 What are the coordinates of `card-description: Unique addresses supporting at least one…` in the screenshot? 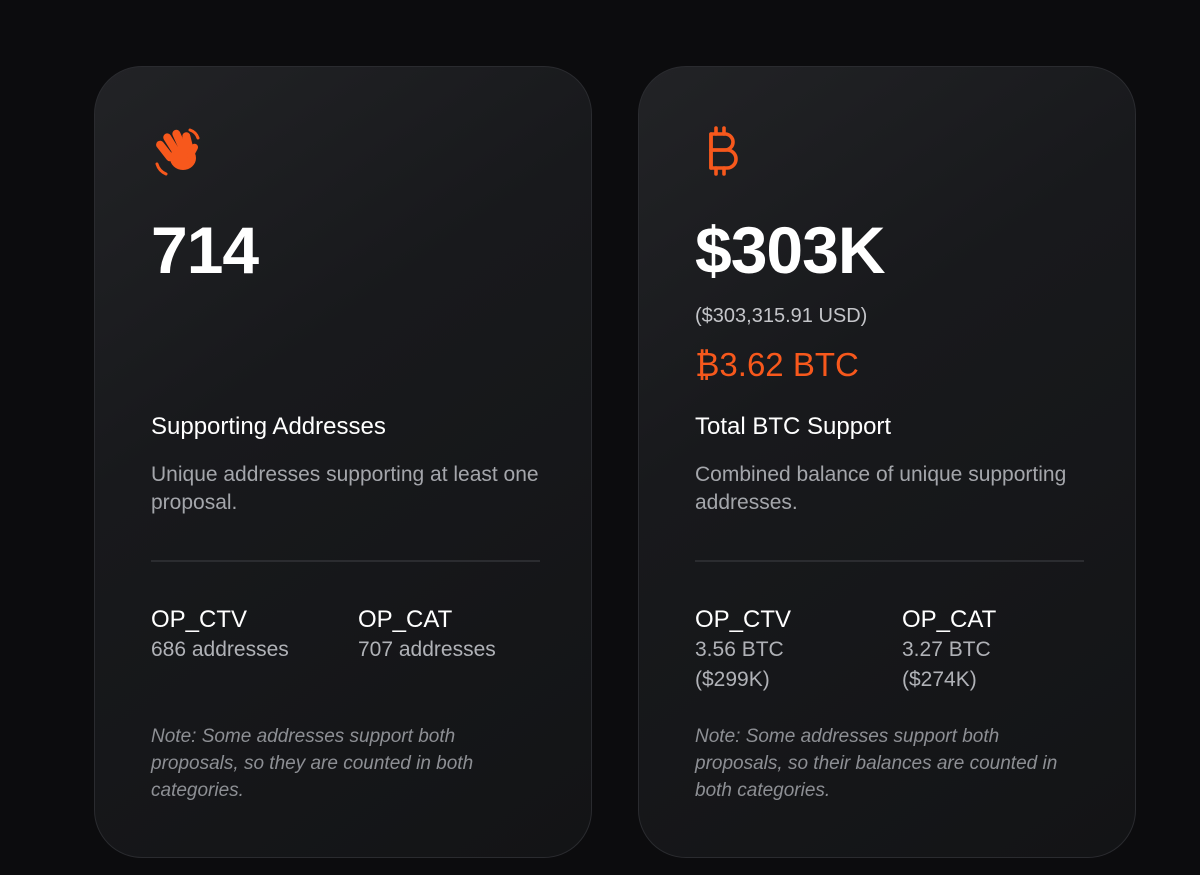 It's located at (345, 488).